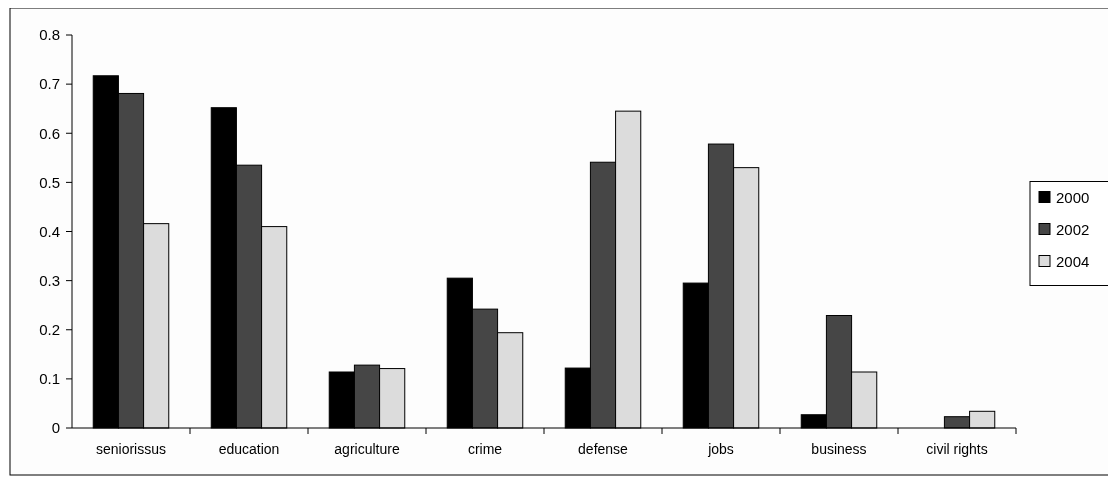 This screenshot has width=1117, height=485. What do you see at coordinates (839, 449) in the screenshot?
I see `x-tick-label: business` at bounding box center [839, 449].